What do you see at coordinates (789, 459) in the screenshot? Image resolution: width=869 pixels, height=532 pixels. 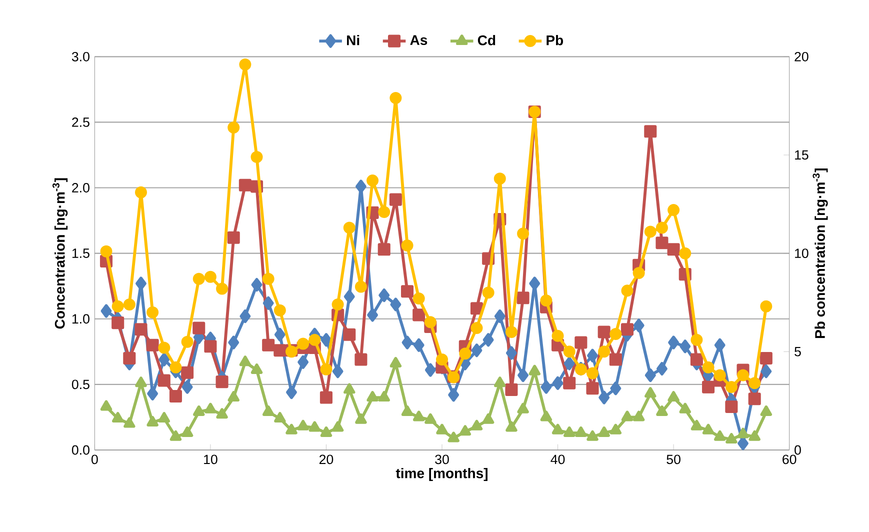 I see `x-tick-label: 60` at bounding box center [789, 459].